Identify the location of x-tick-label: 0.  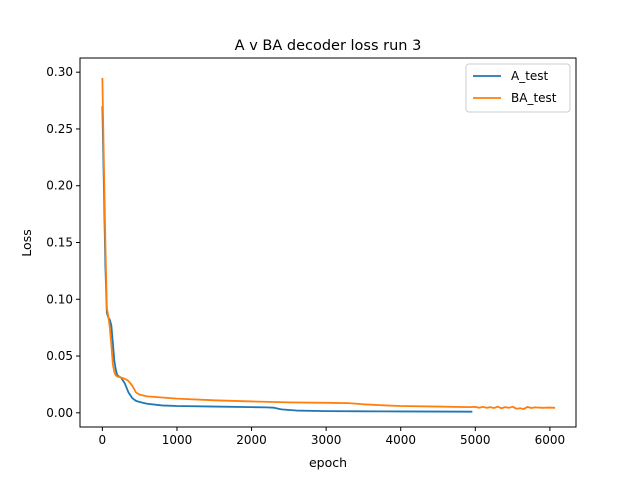
(103, 440).